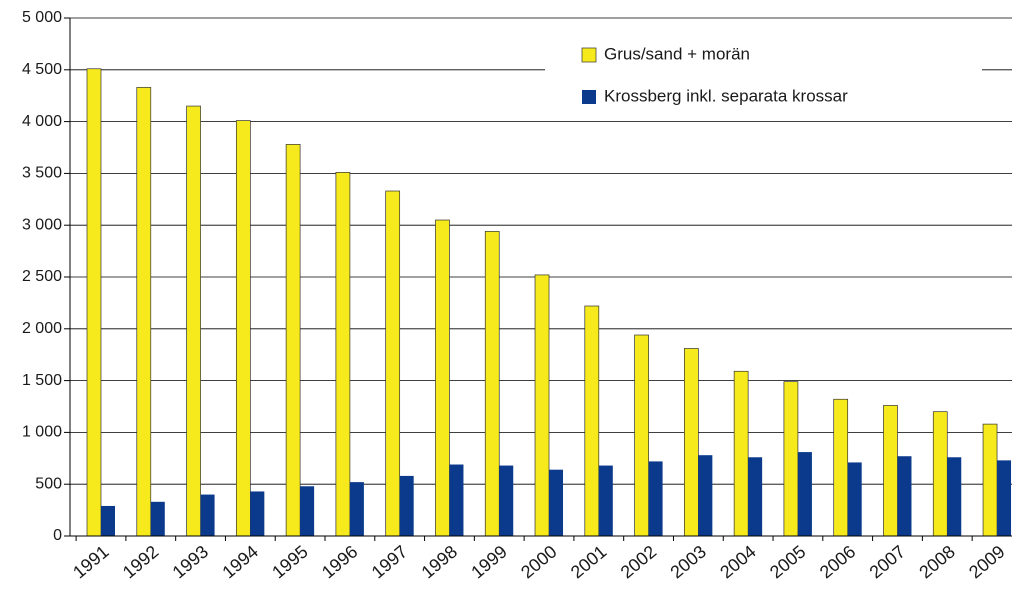  I want to click on y-tick-label: 2 500, so click(42, 276).